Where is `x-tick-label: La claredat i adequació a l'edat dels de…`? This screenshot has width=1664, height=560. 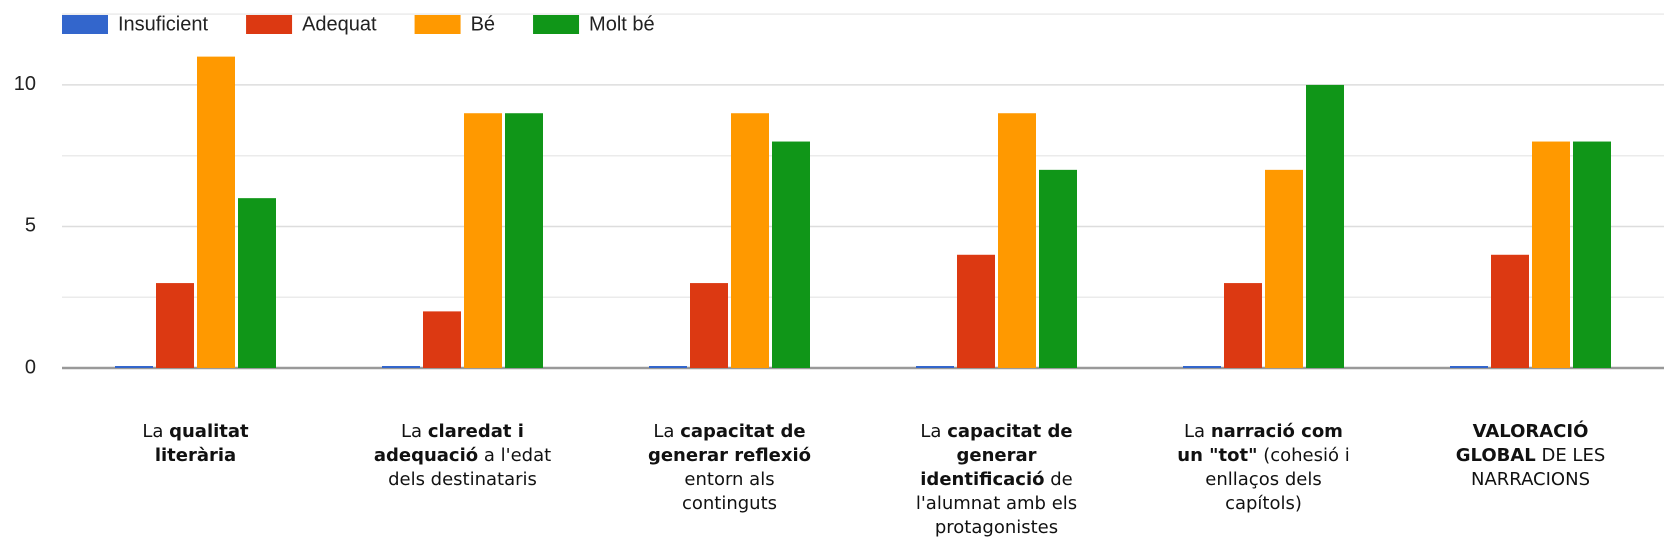
x-tick-label: La claredat i adequació a l'edat dels de… is located at coordinates (463, 456).